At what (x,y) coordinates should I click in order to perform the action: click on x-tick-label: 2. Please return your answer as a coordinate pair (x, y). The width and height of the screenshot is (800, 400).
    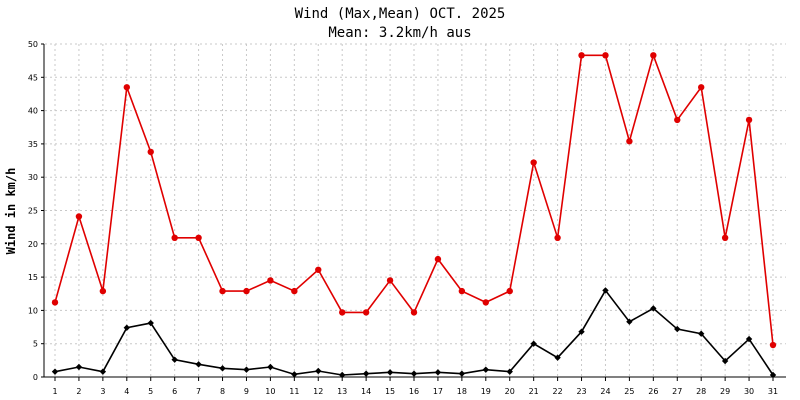
    Looking at the image, I should click on (78, 391).